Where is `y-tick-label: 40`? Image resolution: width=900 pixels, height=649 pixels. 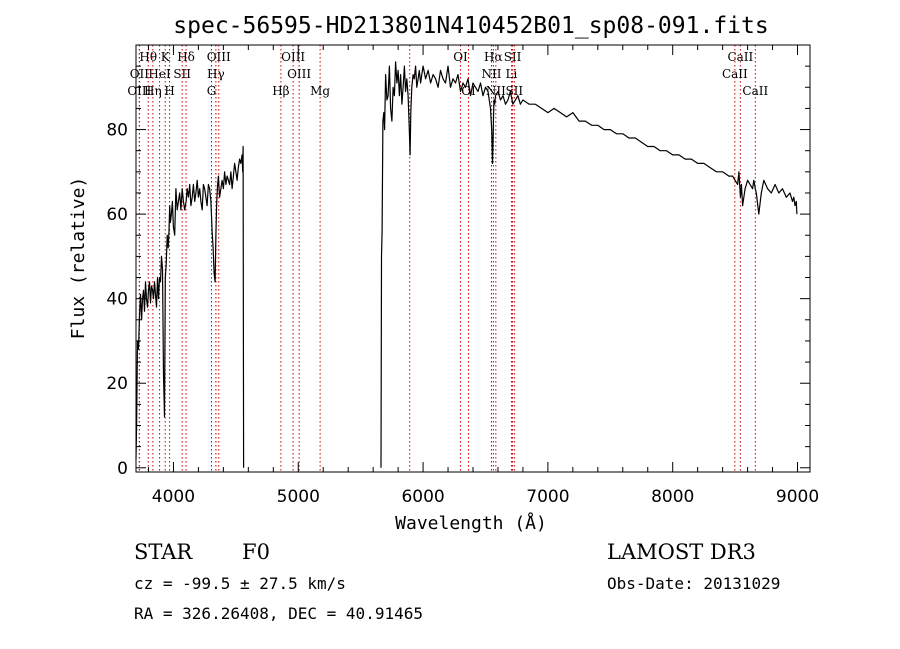
y-tick-label: 40 is located at coordinates (117, 300).